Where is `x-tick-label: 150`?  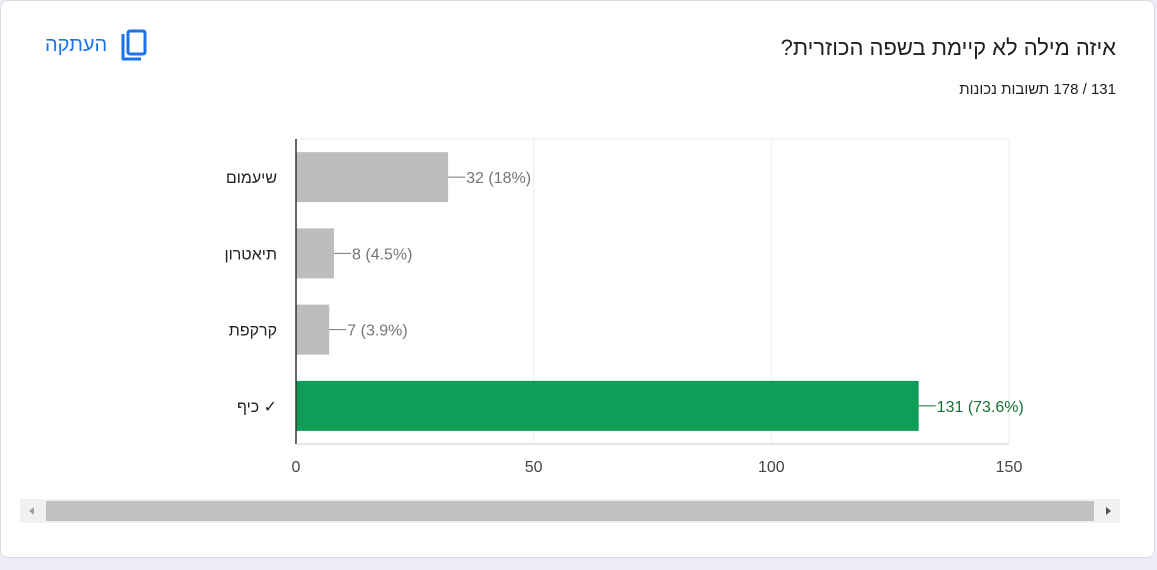 x-tick-label: 150 is located at coordinates (1009, 467).